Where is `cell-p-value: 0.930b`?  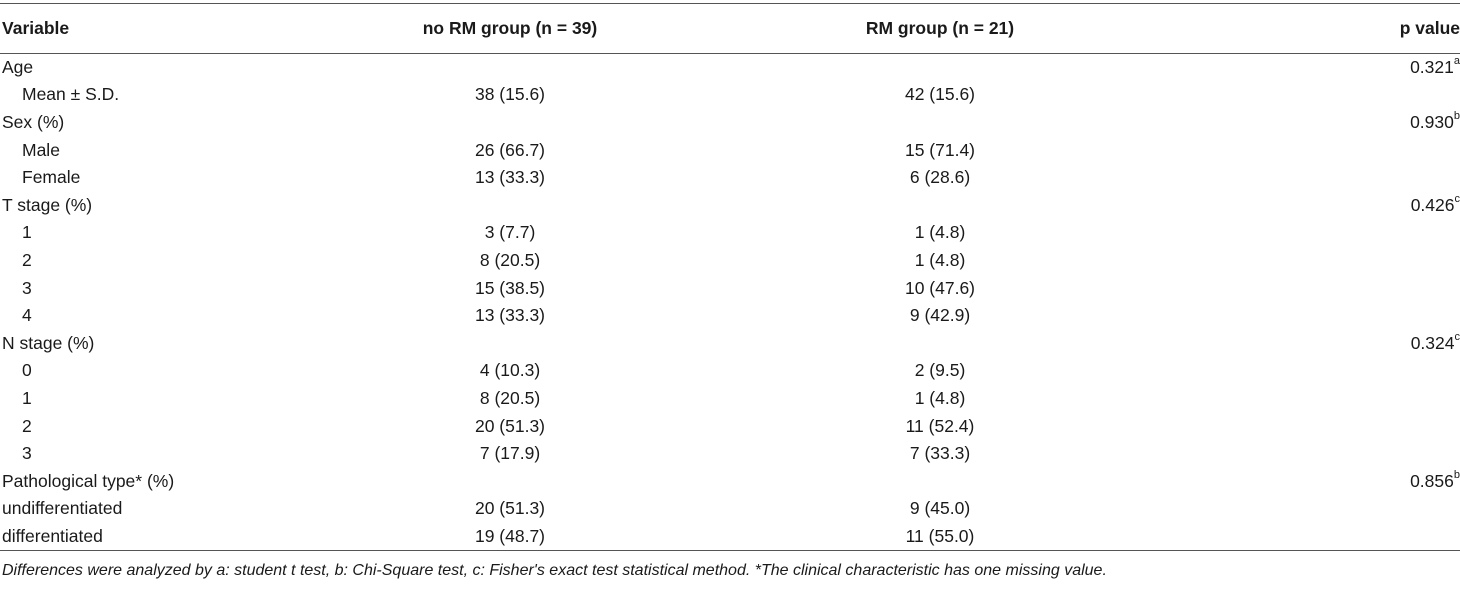 cell-p-value: 0.930b is located at coordinates (1310, 123).